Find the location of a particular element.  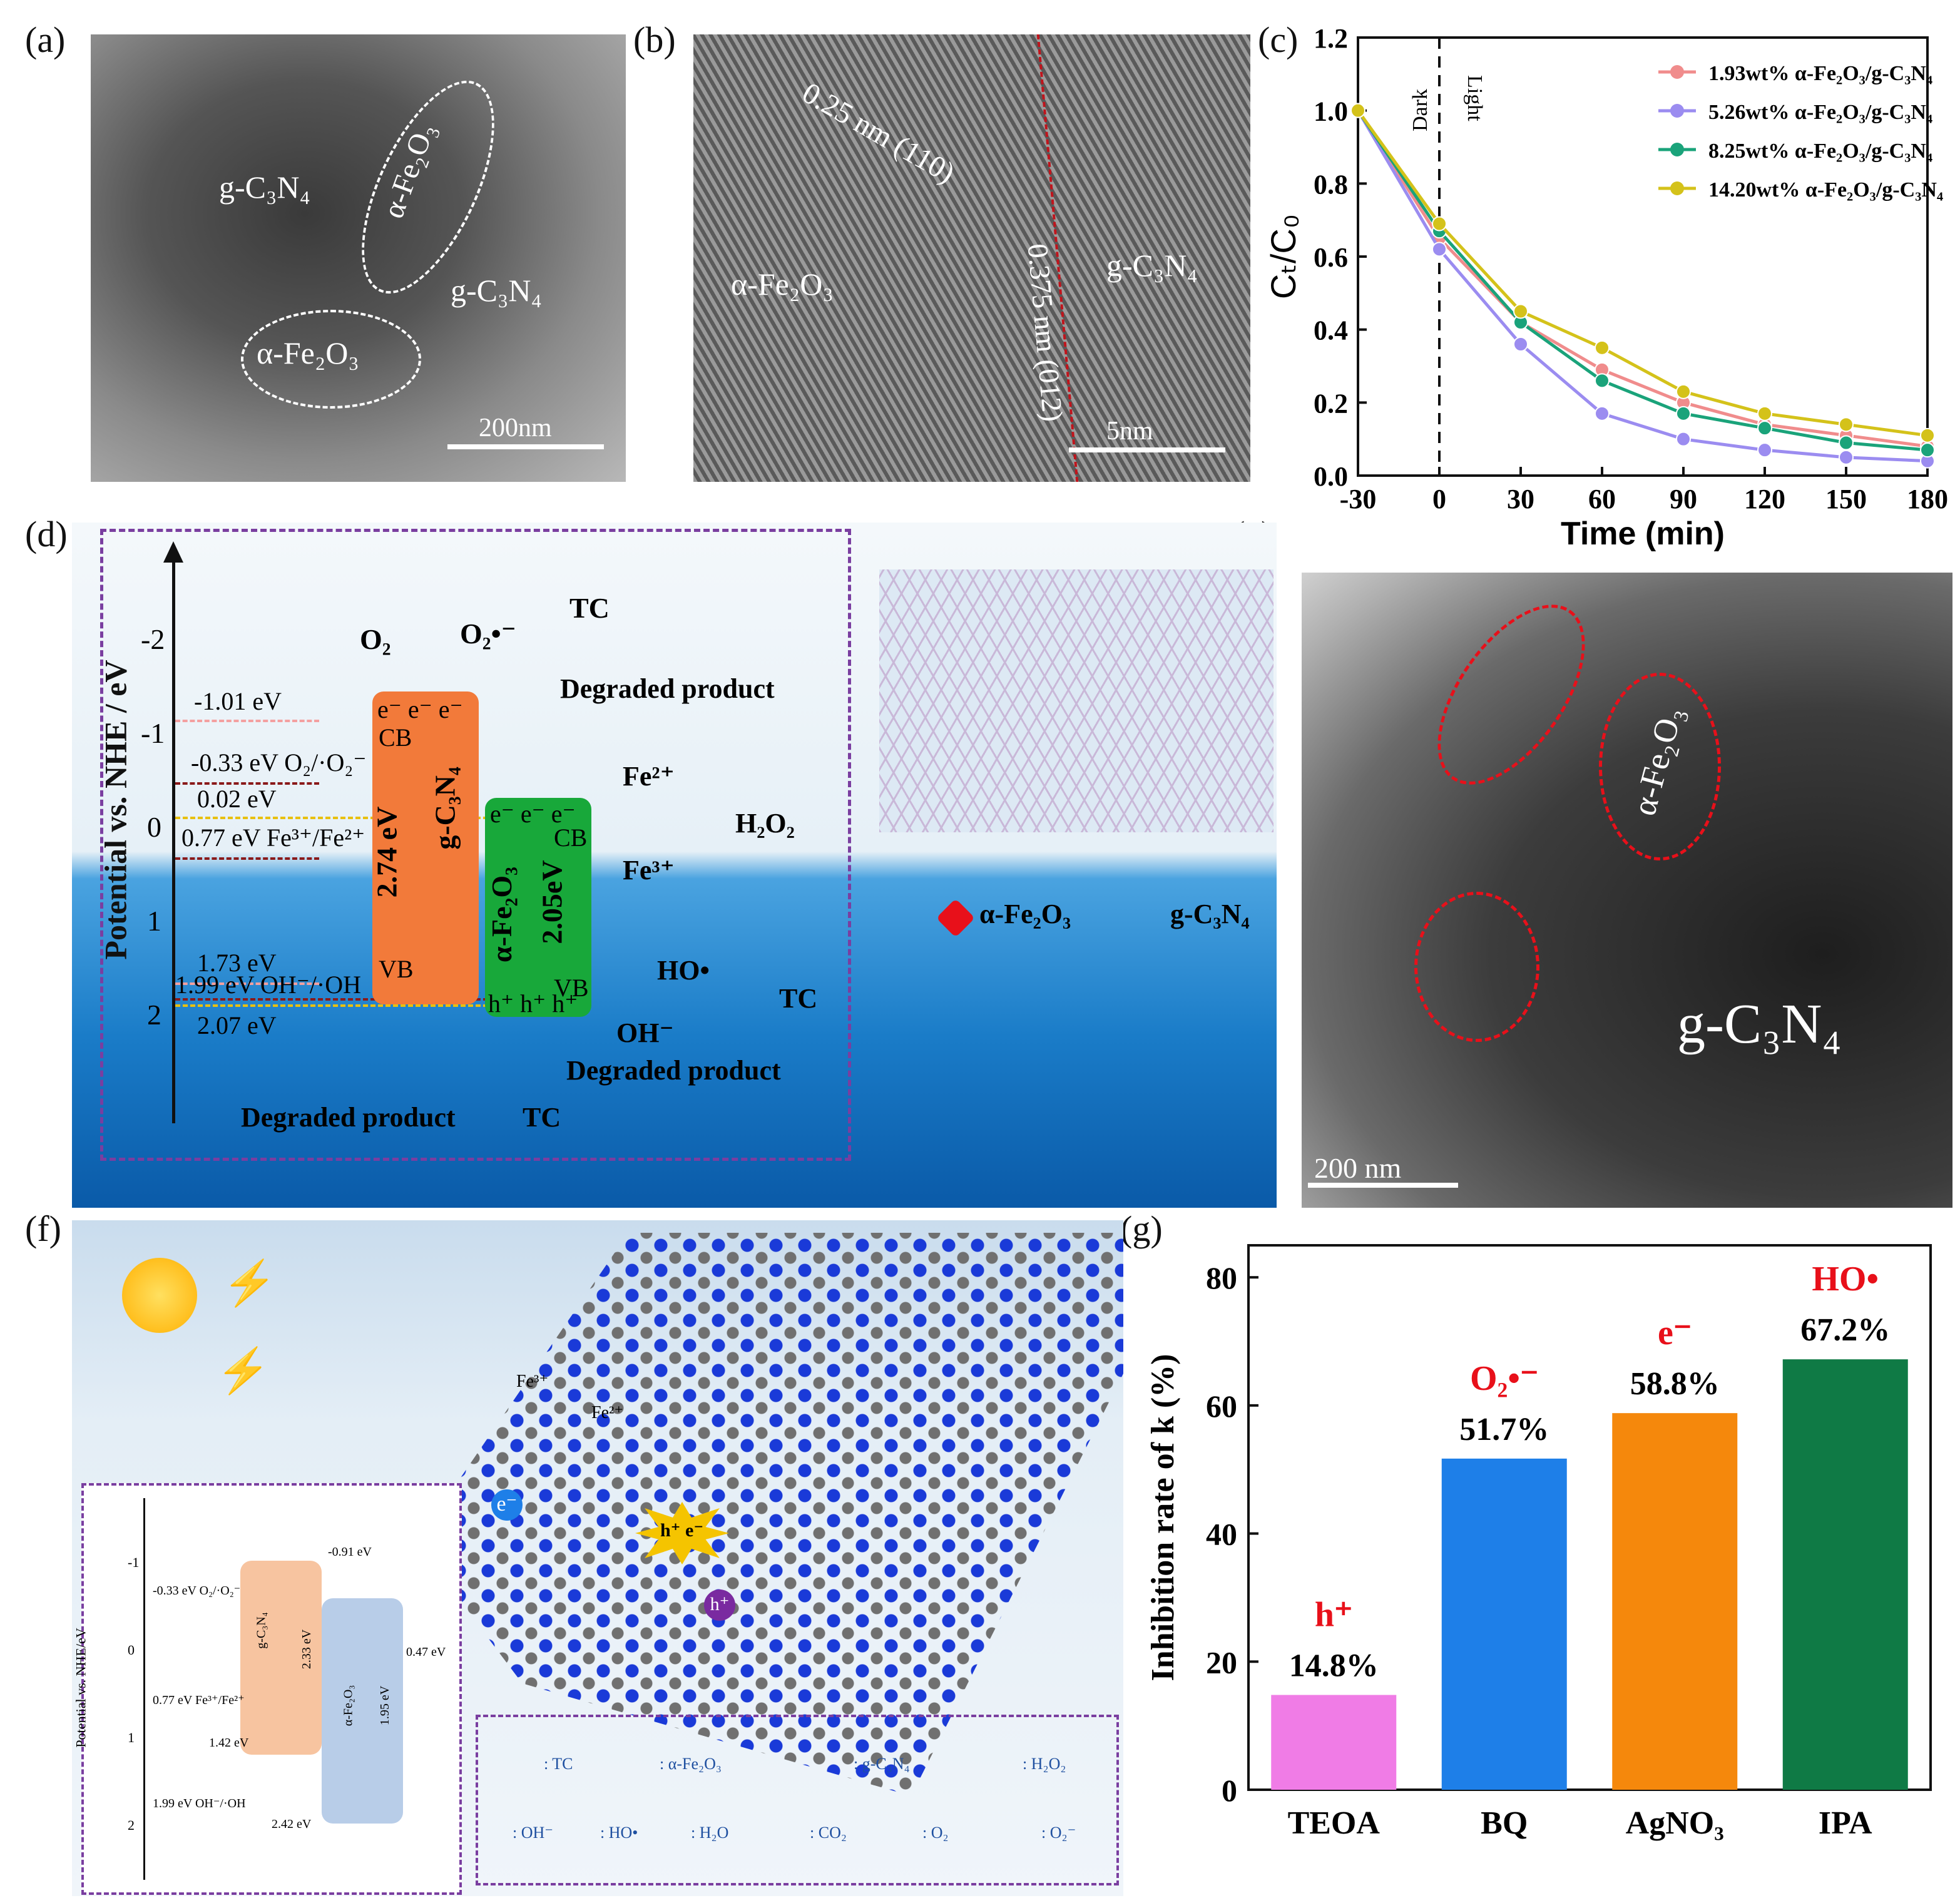

annotation-dark: Dark is located at coordinates (1420, 110).